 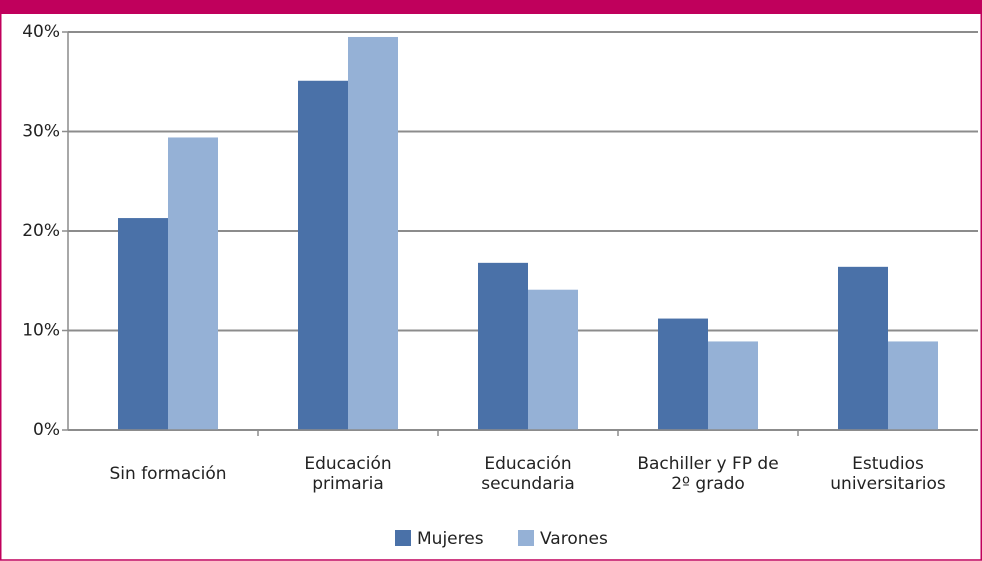 What do you see at coordinates (41, 231) in the screenshot?
I see `y-tick-label: 20%` at bounding box center [41, 231].